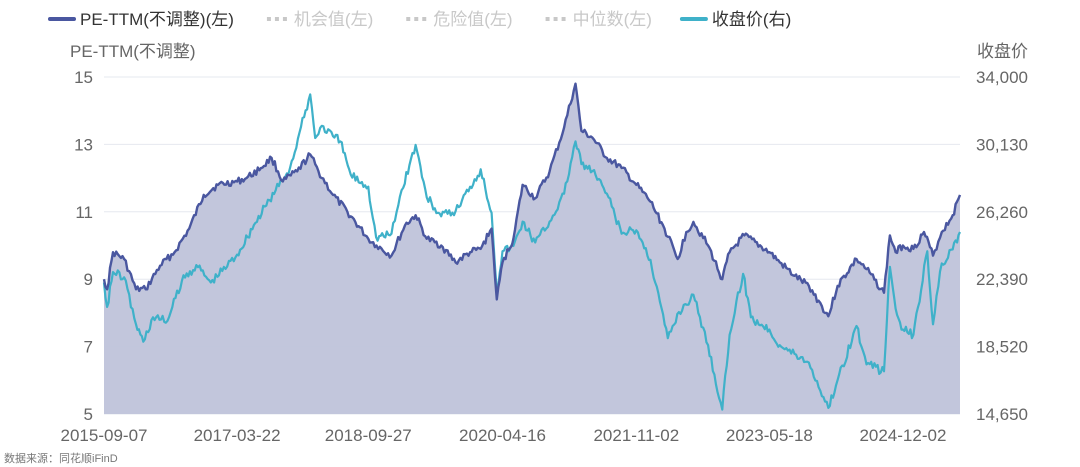 Image resolution: width=1080 pixels, height=467 pixels. I want to click on right-tick-label: 18,520, so click(1002, 347).